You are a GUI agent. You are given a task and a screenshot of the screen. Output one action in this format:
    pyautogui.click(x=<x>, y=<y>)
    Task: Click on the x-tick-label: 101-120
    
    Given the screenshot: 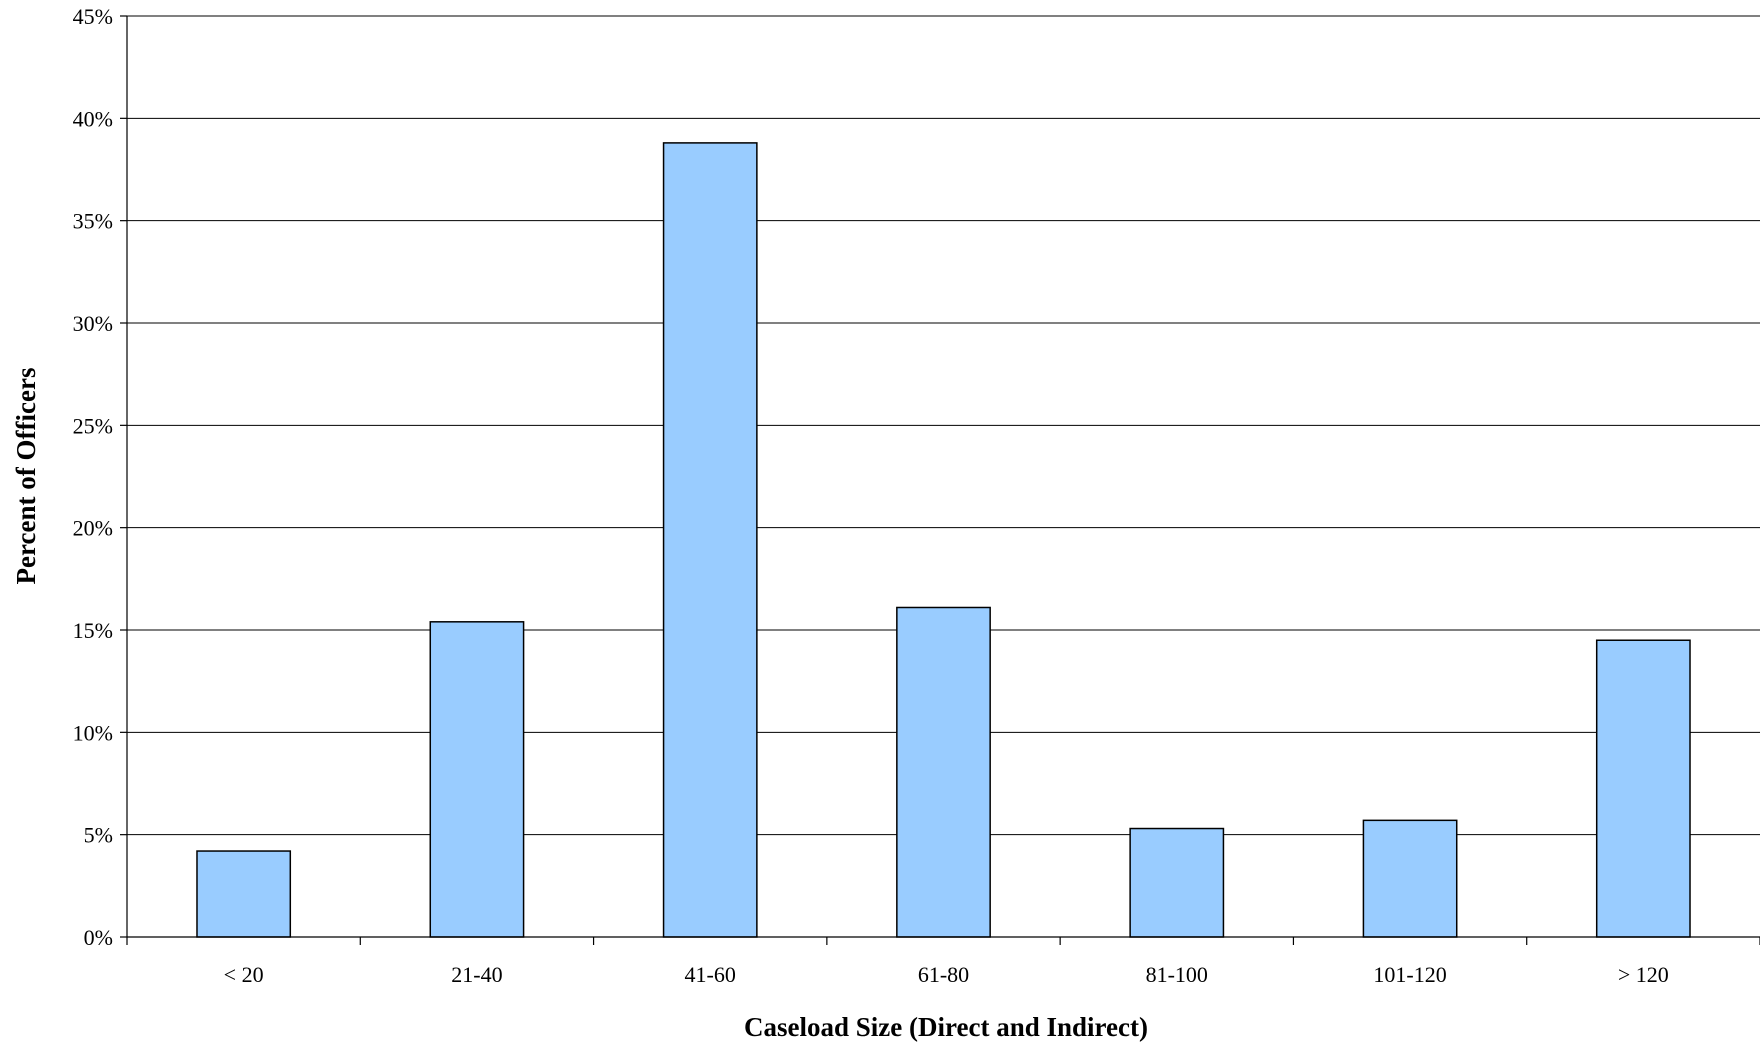 What is the action you would take?
    pyautogui.click(x=1409, y=974)
    